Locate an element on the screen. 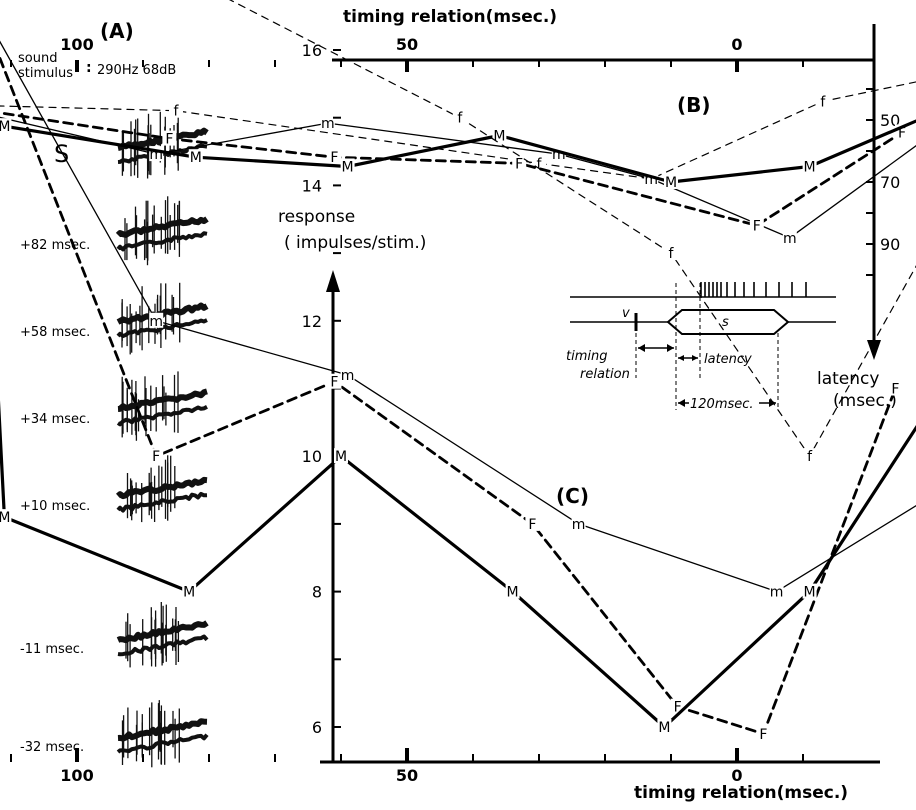 This screenshot has width=916, height=810. trace-label-plus34: +34 msec. is located at coordinates (55, 419).